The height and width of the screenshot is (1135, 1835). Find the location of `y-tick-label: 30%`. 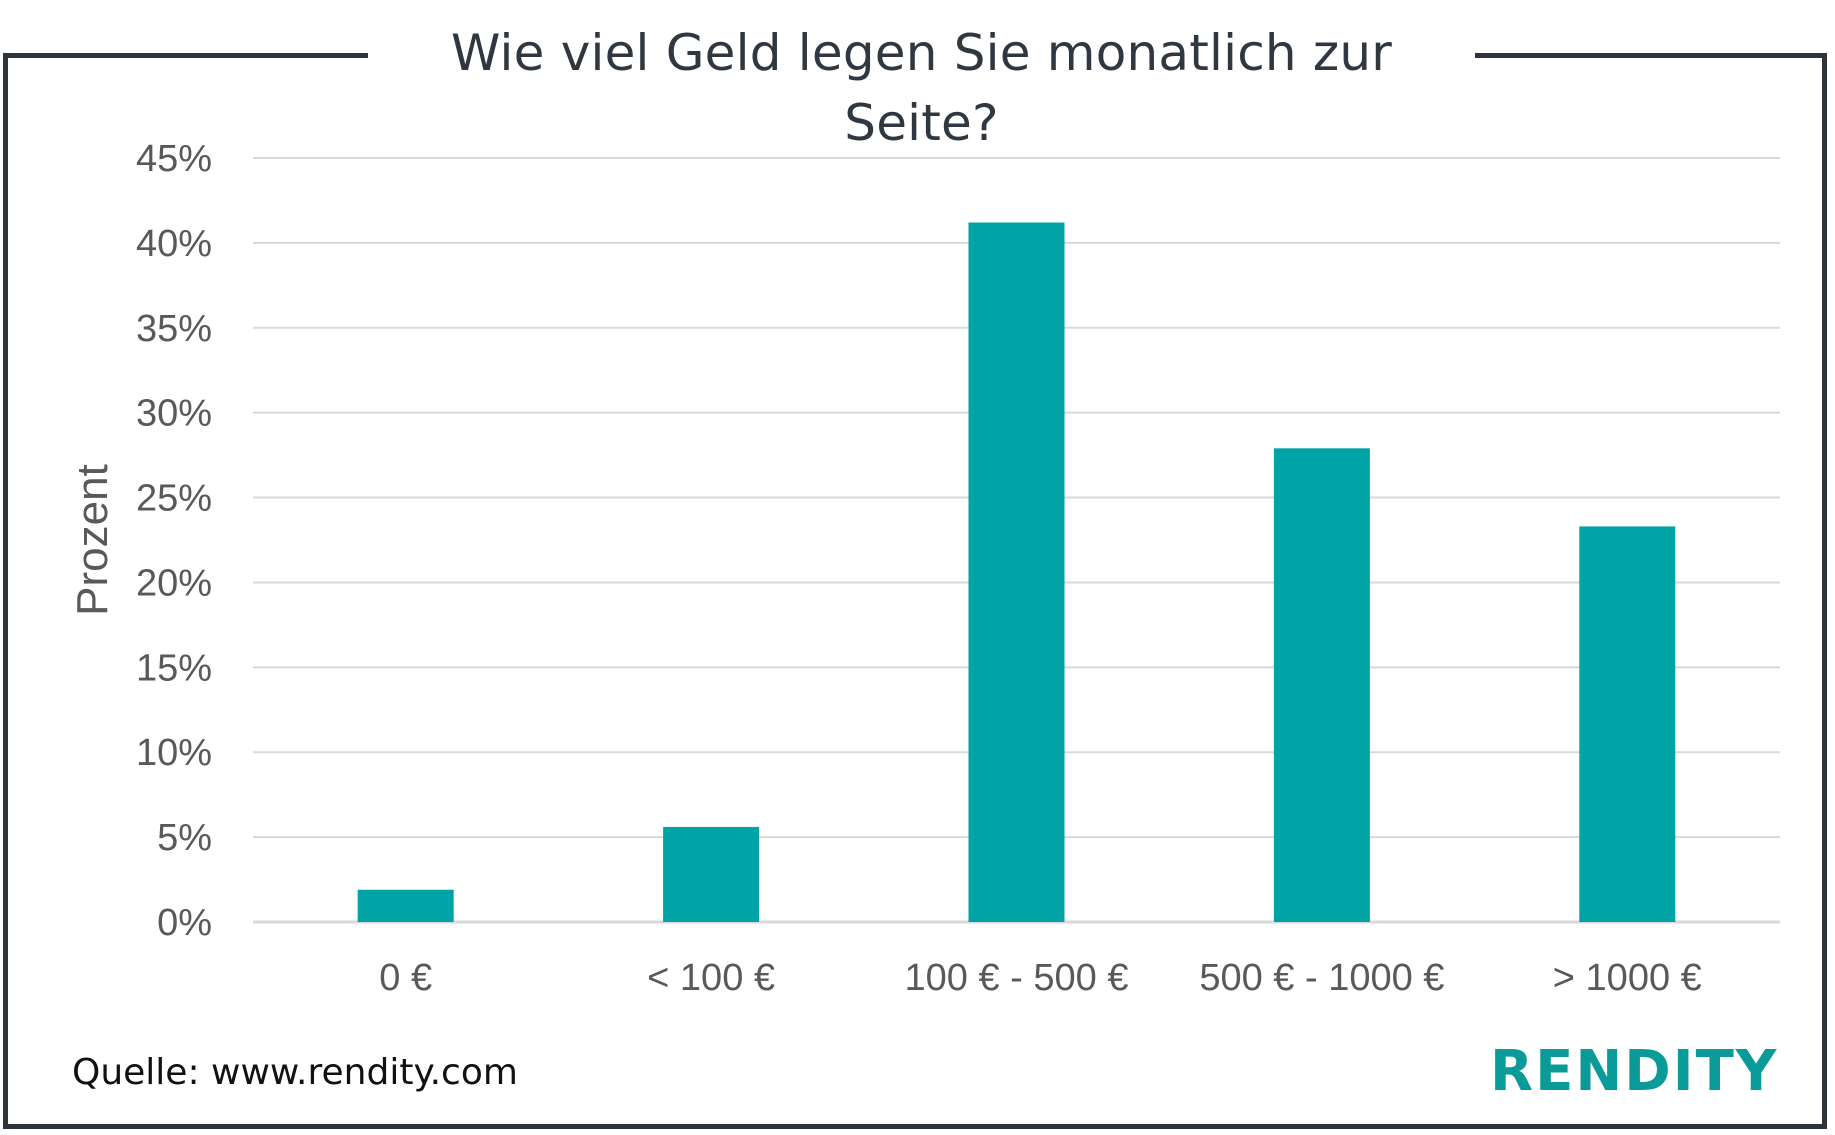

y-tick-label: 30% is located at coordinates (174, 414).